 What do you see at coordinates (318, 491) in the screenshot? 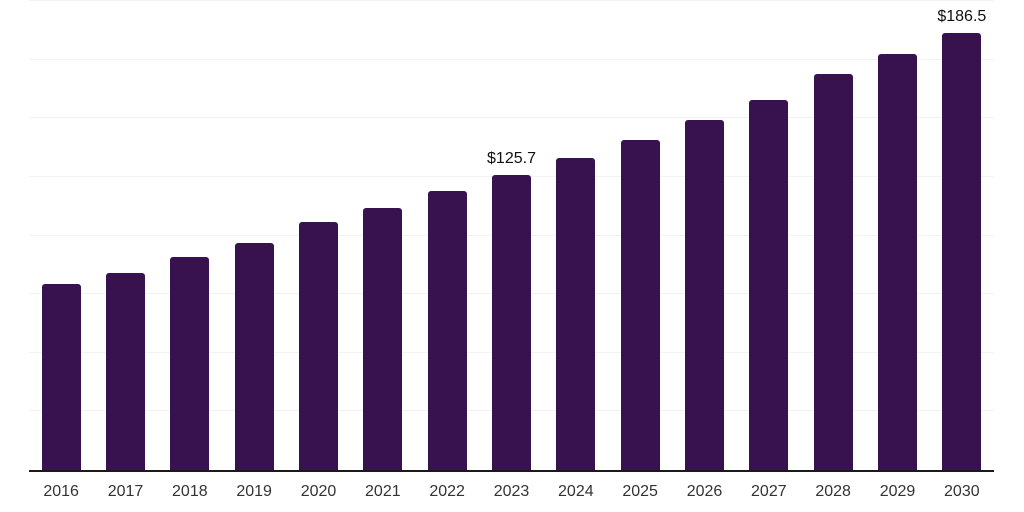
I see `x-tick-label-2020: 2020` at bounding box center [318, 491].